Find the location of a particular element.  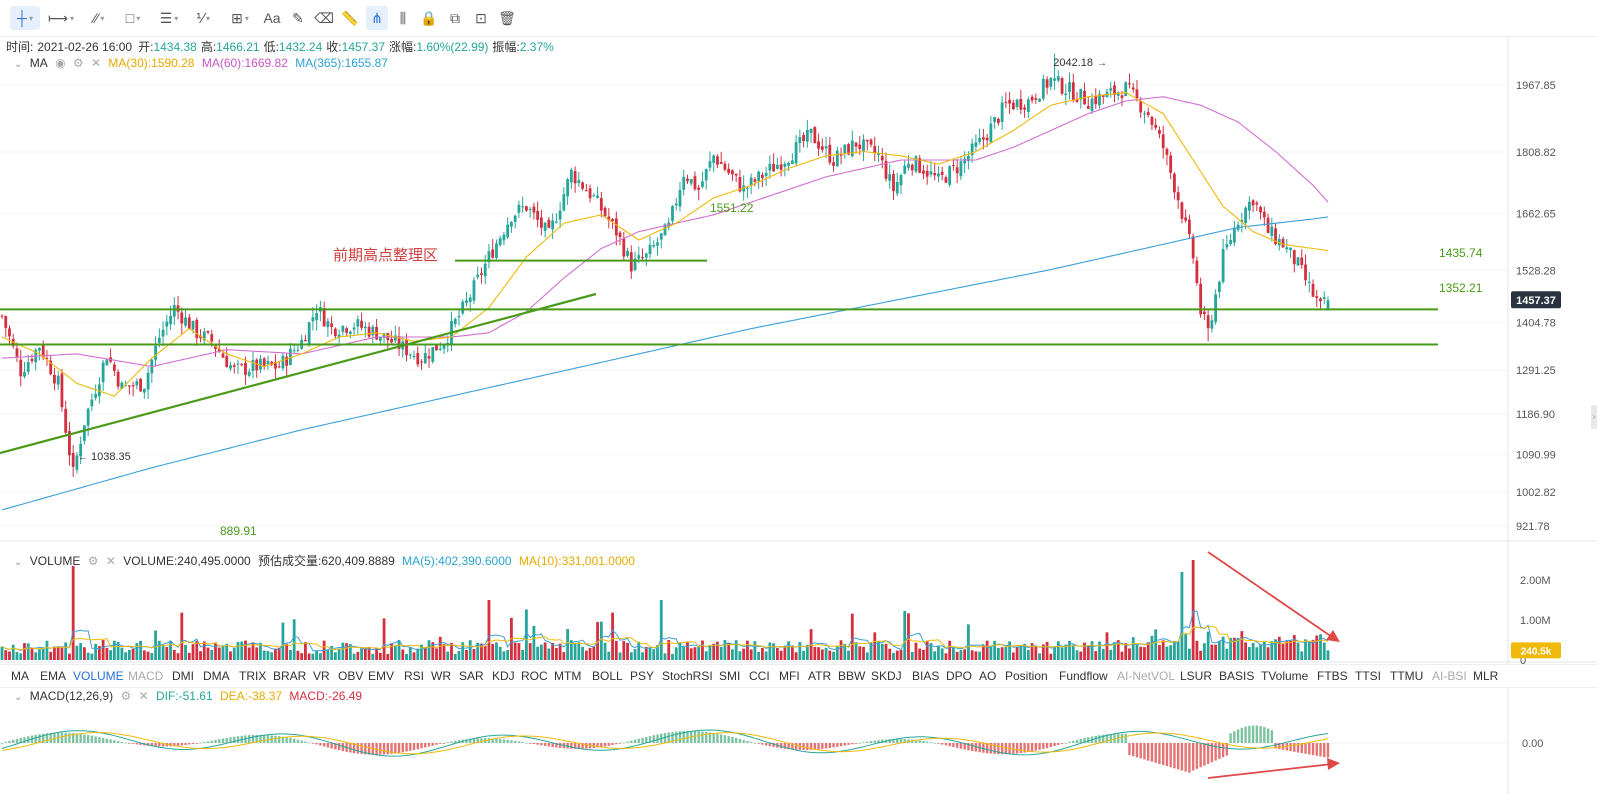

indicator-mlr: MLR is located at coordinates (1486, 676).